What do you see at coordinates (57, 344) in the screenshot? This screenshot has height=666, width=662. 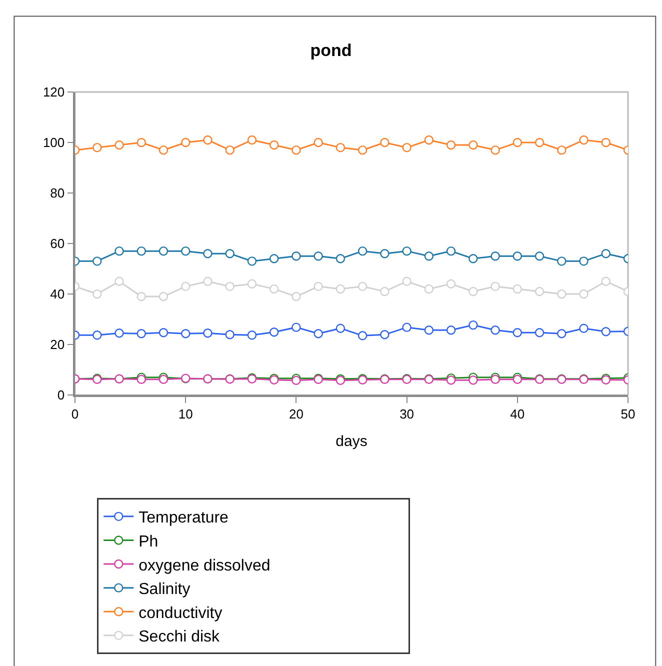 I see `y-tick-label: 20` at bounding box center [57, 344].